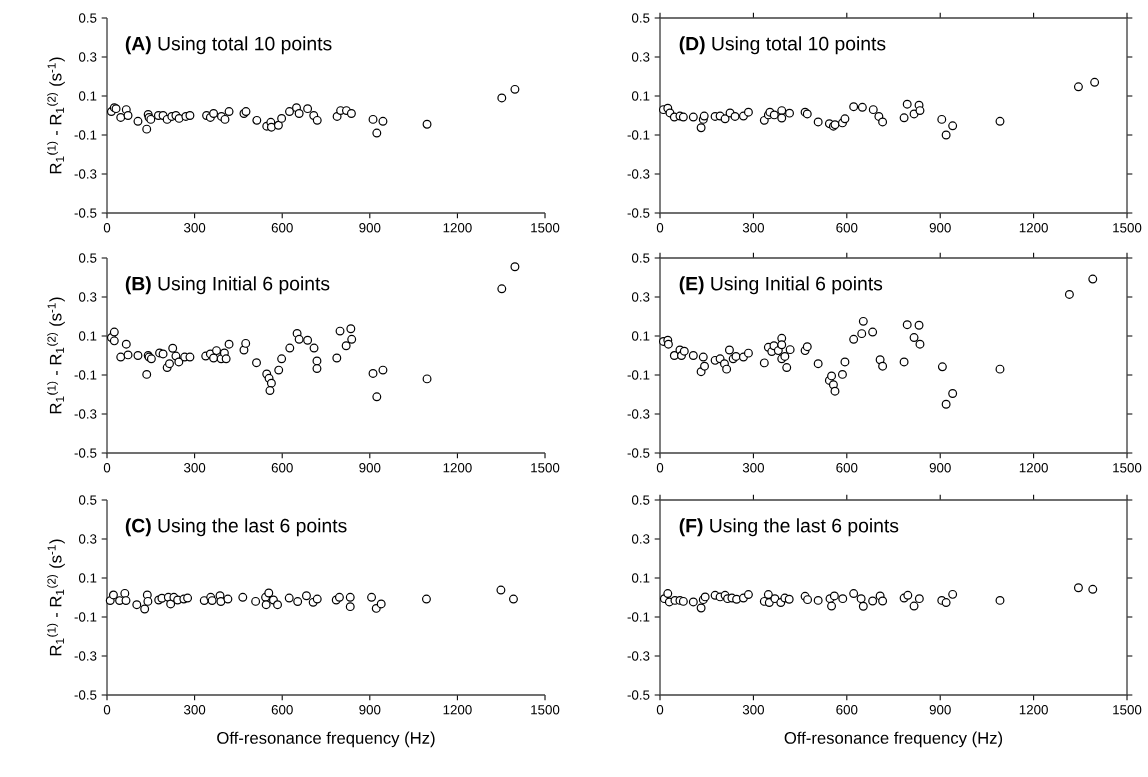 The width and height of the screenshot is (1148, 777). Describe the element at coordinates (781, 285) in the screenshot. I see `text: (E) Using Initial 6 points` at that location.